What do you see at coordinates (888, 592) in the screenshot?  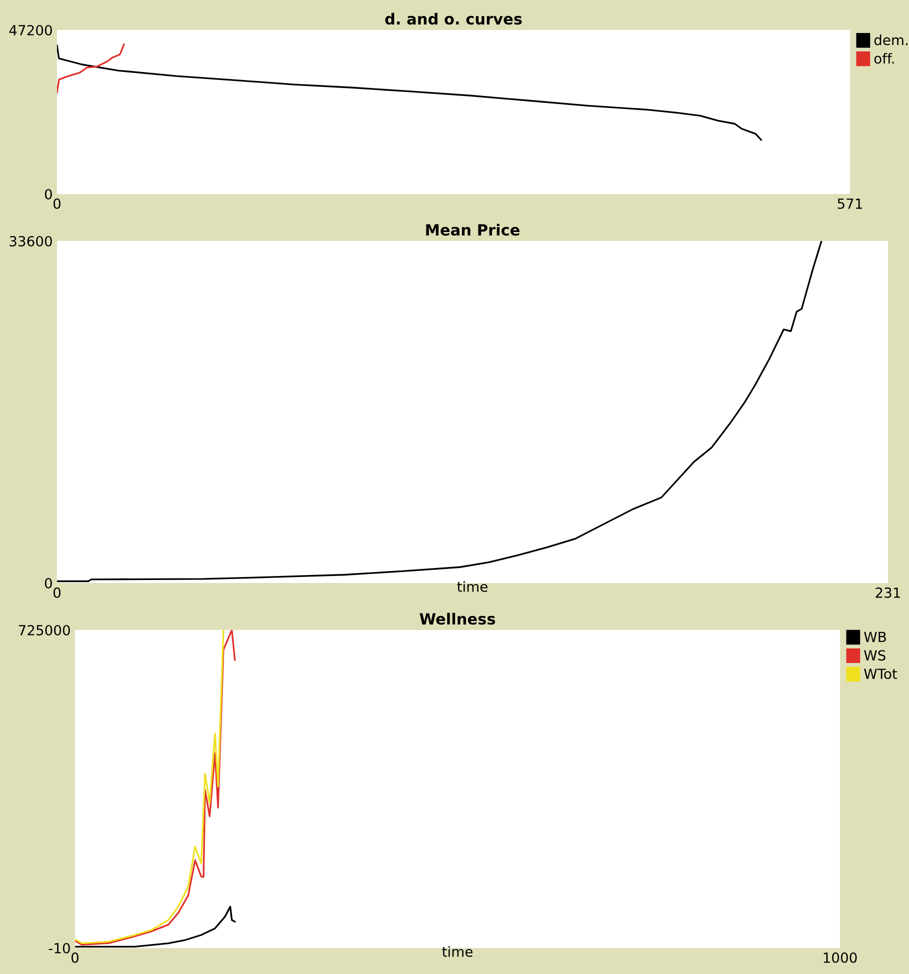 I see `x-tick-label: 231` at bounding box center [888, 592].